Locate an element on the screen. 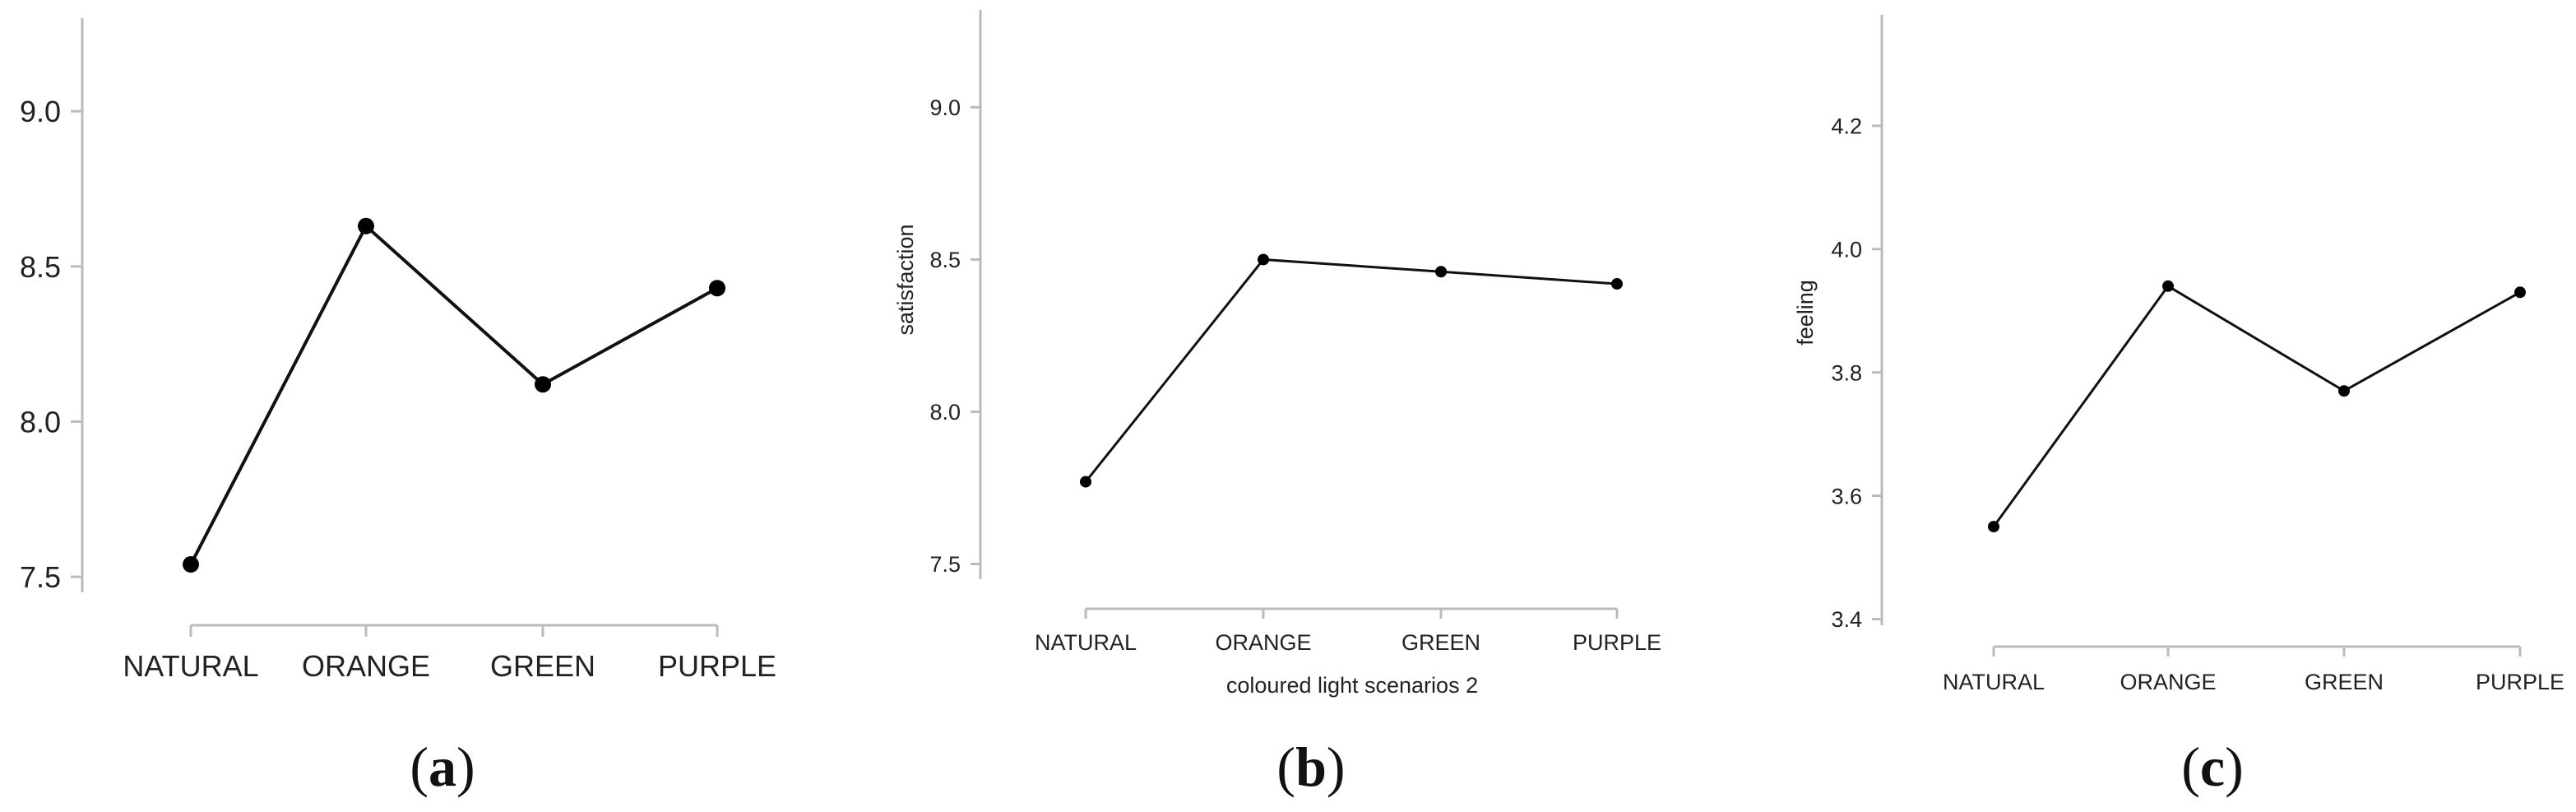 This screenshot has width=2576, height=812. panel-a-point-green is located at coordinates (543, 384).